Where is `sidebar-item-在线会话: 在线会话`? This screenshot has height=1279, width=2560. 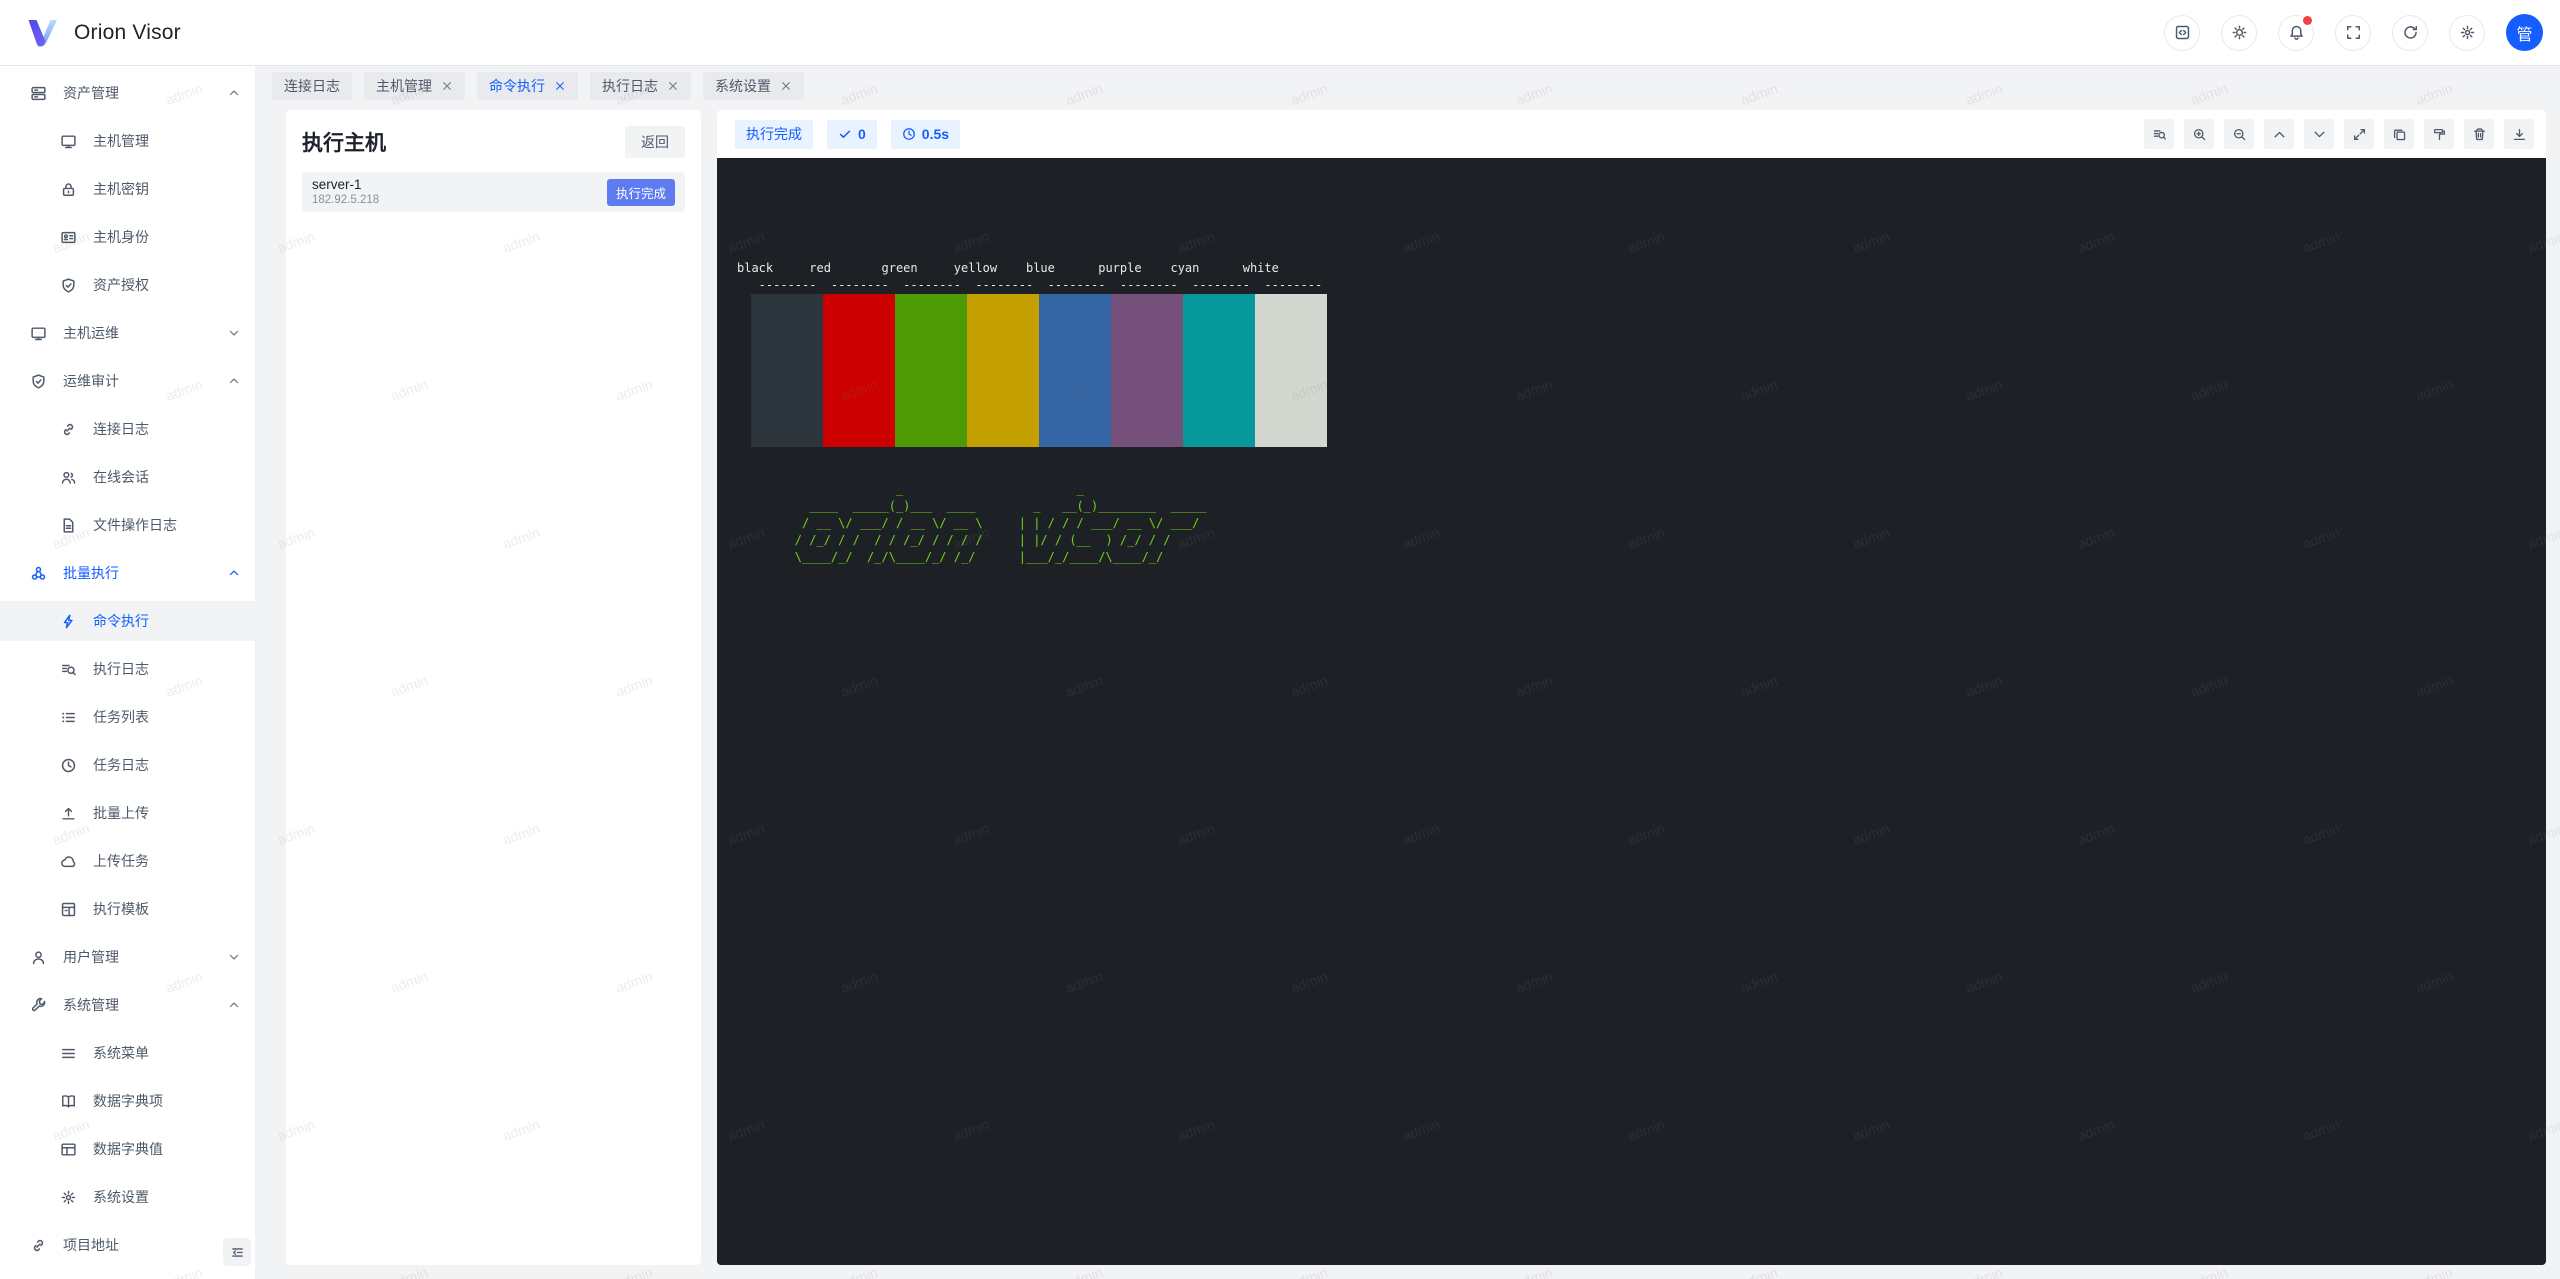 sidebar-item-在线会话: 在线会话 is located at coordinates (127, 477).